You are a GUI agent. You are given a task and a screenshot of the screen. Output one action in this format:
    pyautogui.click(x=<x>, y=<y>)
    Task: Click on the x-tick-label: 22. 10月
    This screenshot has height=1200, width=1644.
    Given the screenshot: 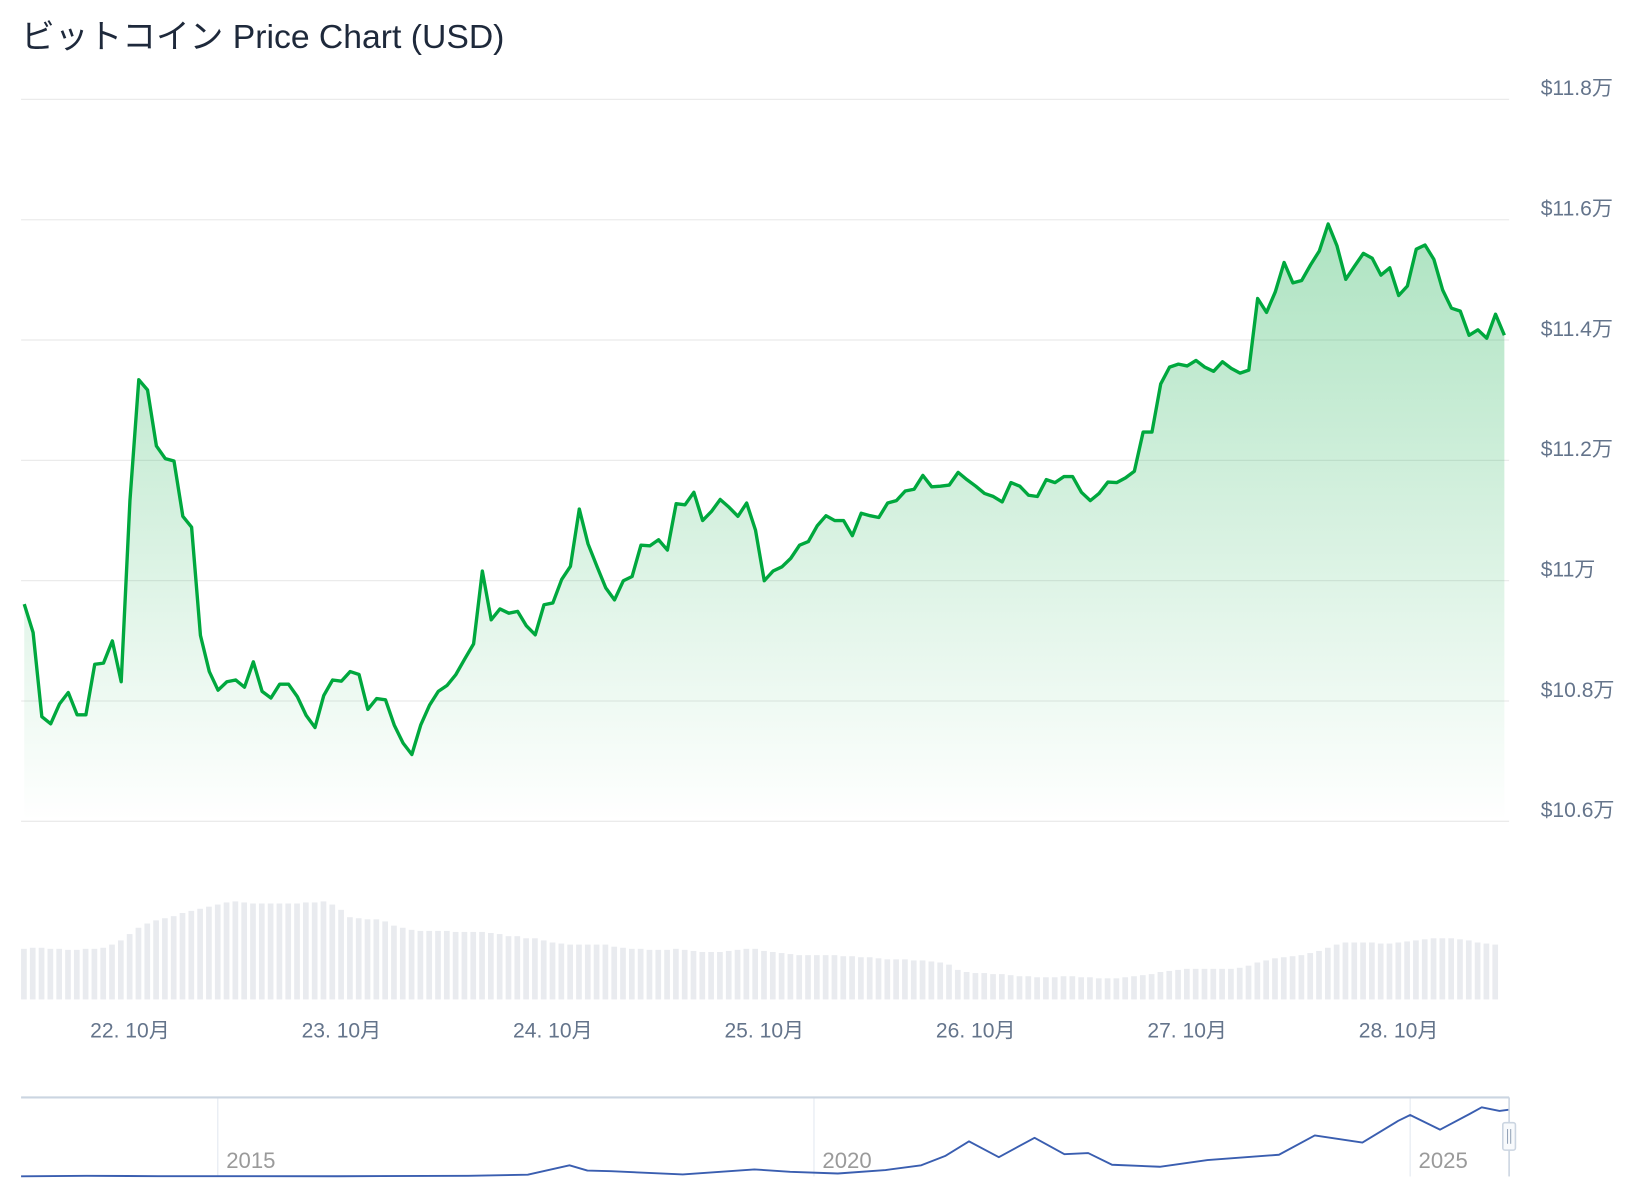 What is the action you would take?
    pyautogui.click(x=130, y=1030)
    